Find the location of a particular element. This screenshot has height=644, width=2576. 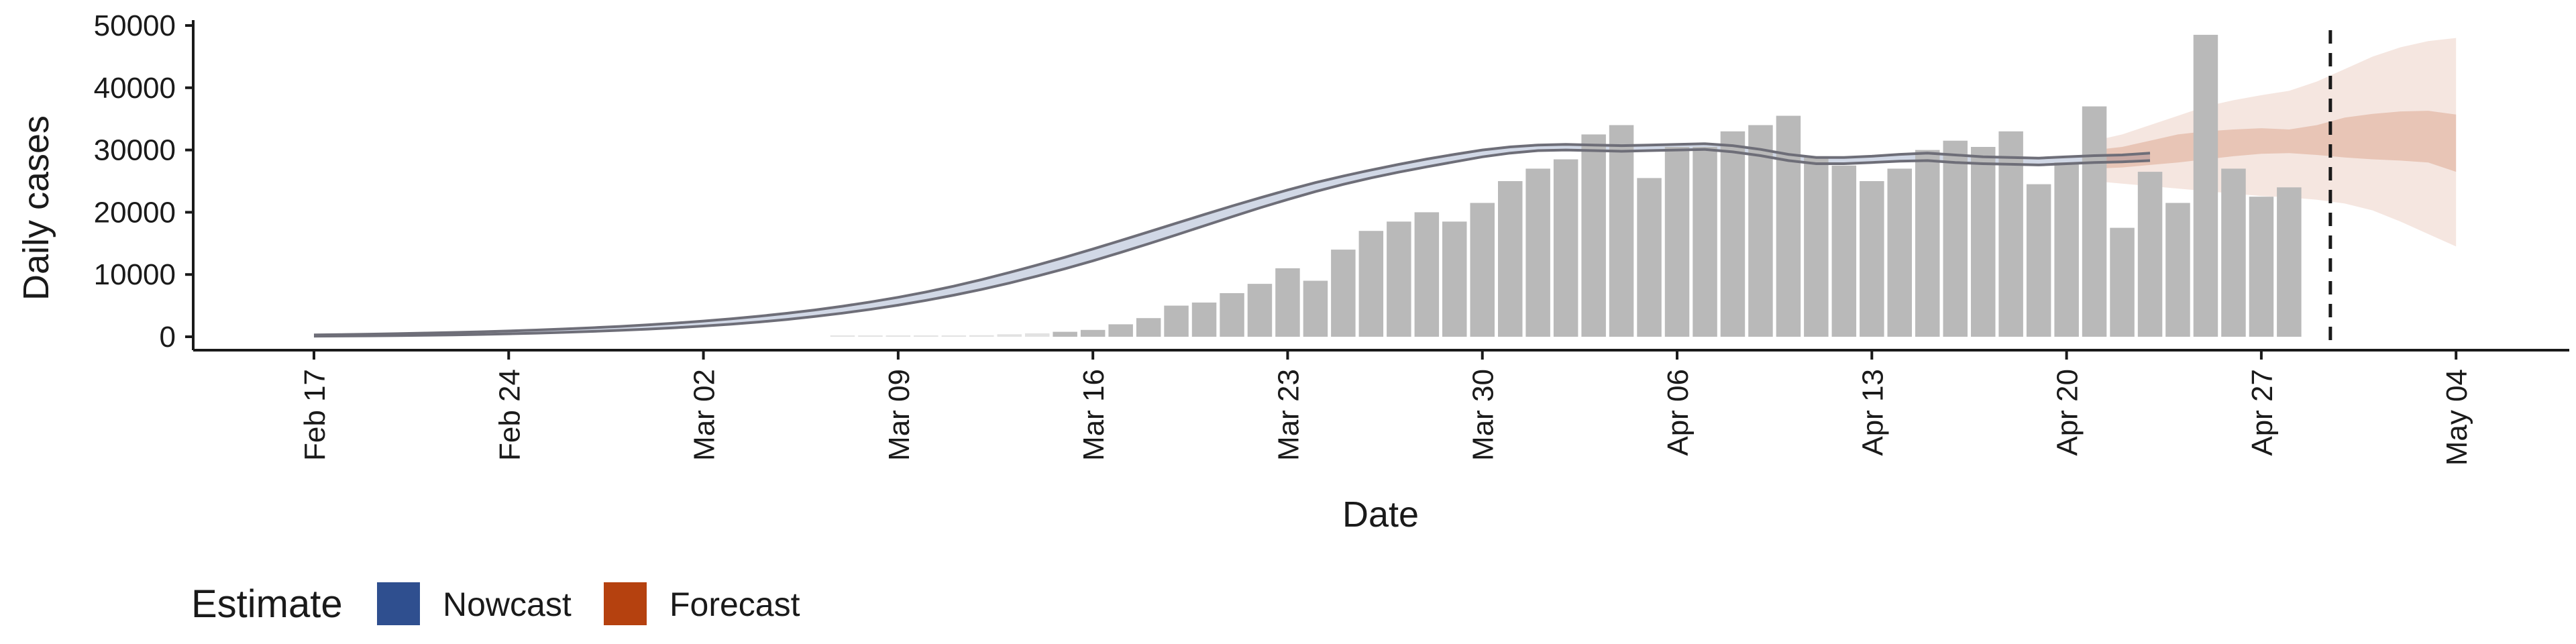

y-tick-label: 40000 is located at coordinates (135, 88).